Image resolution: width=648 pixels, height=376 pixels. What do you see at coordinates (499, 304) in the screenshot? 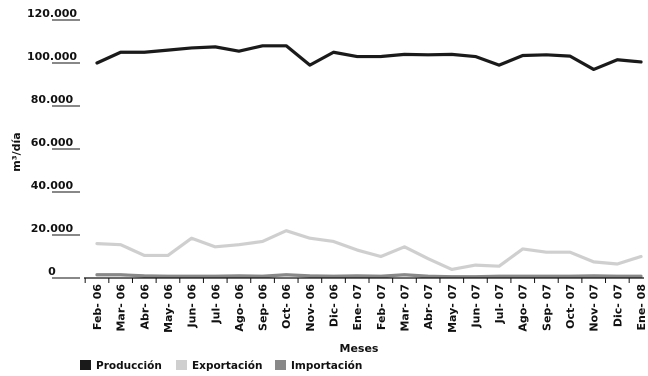
I see `x-tick-label: Jul- 07` at bounding box center [499, 304].